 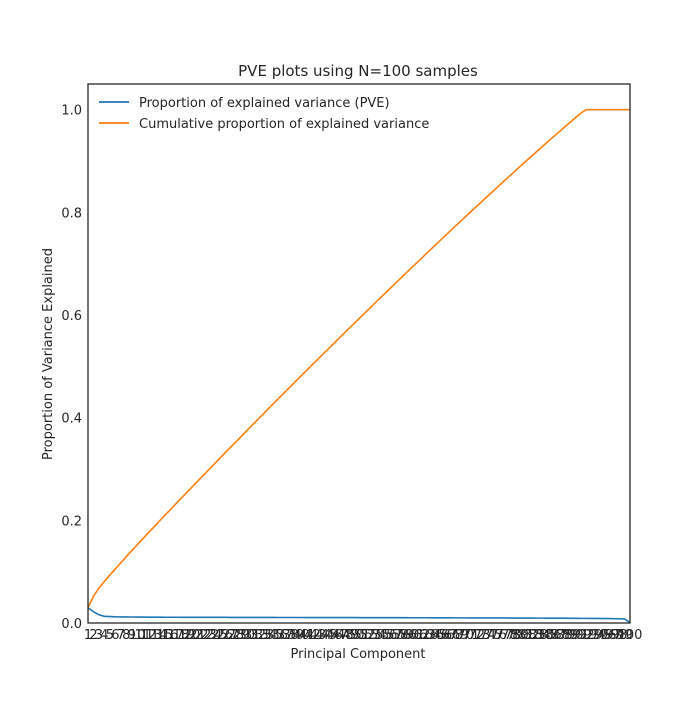 I want to click on x-tick-label: 52, so click(x=367, y=635).